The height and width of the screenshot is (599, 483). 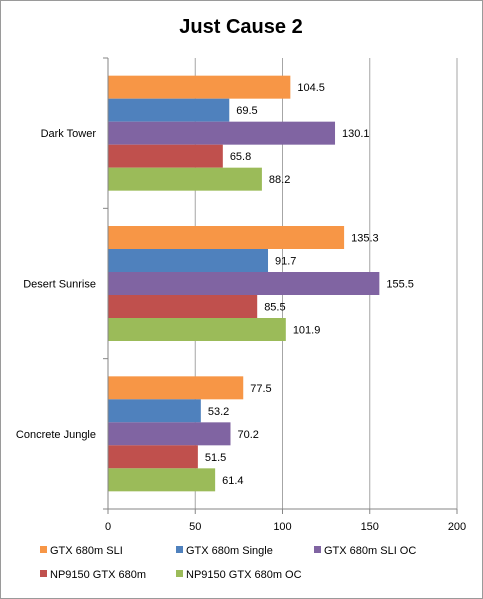 I want to click on chart-title: Just Cause 2, so click(x=240, y=27).